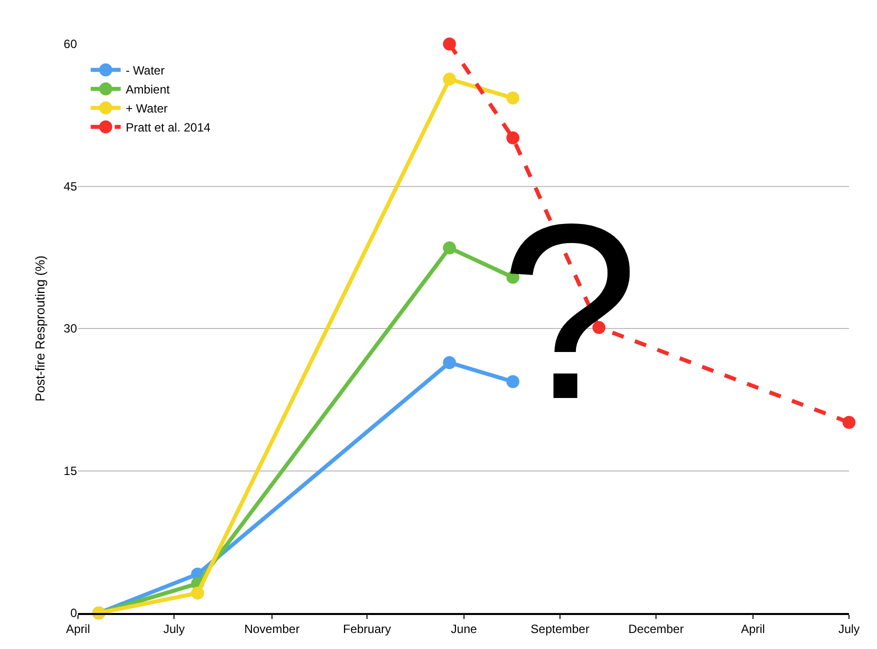  I want to click on legend-label: Pratt et al. 2014, so click(168, 127).